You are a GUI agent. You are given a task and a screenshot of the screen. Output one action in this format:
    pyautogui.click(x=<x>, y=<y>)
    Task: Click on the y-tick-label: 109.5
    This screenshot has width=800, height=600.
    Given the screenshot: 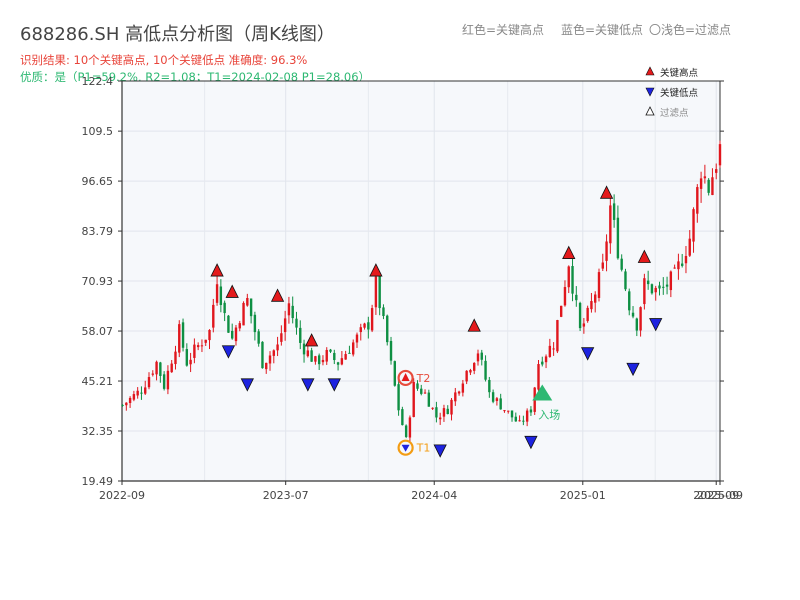 What is the action you would take?
    pyautogui.click(x=98, y=131)
    